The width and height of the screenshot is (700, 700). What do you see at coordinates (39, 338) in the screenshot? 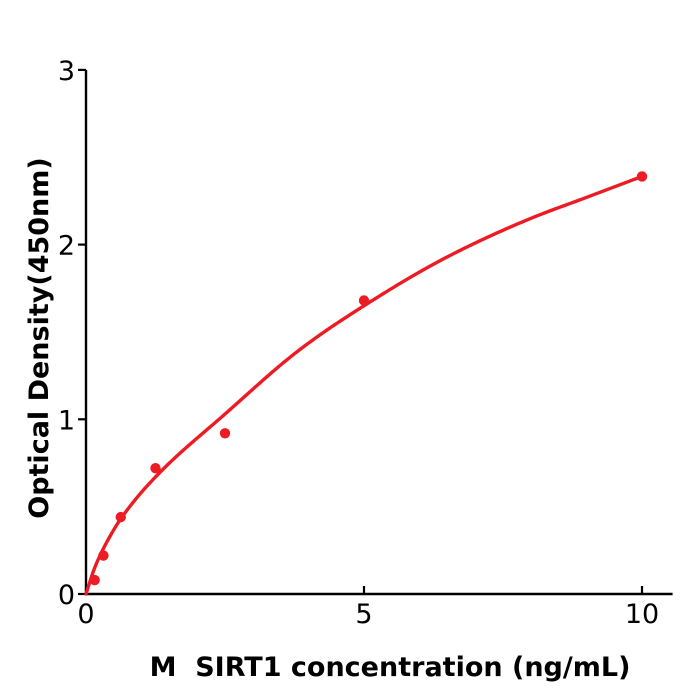
I see `y-axis-label: Optical Density(450nm)` at bounding box center [39, 338].